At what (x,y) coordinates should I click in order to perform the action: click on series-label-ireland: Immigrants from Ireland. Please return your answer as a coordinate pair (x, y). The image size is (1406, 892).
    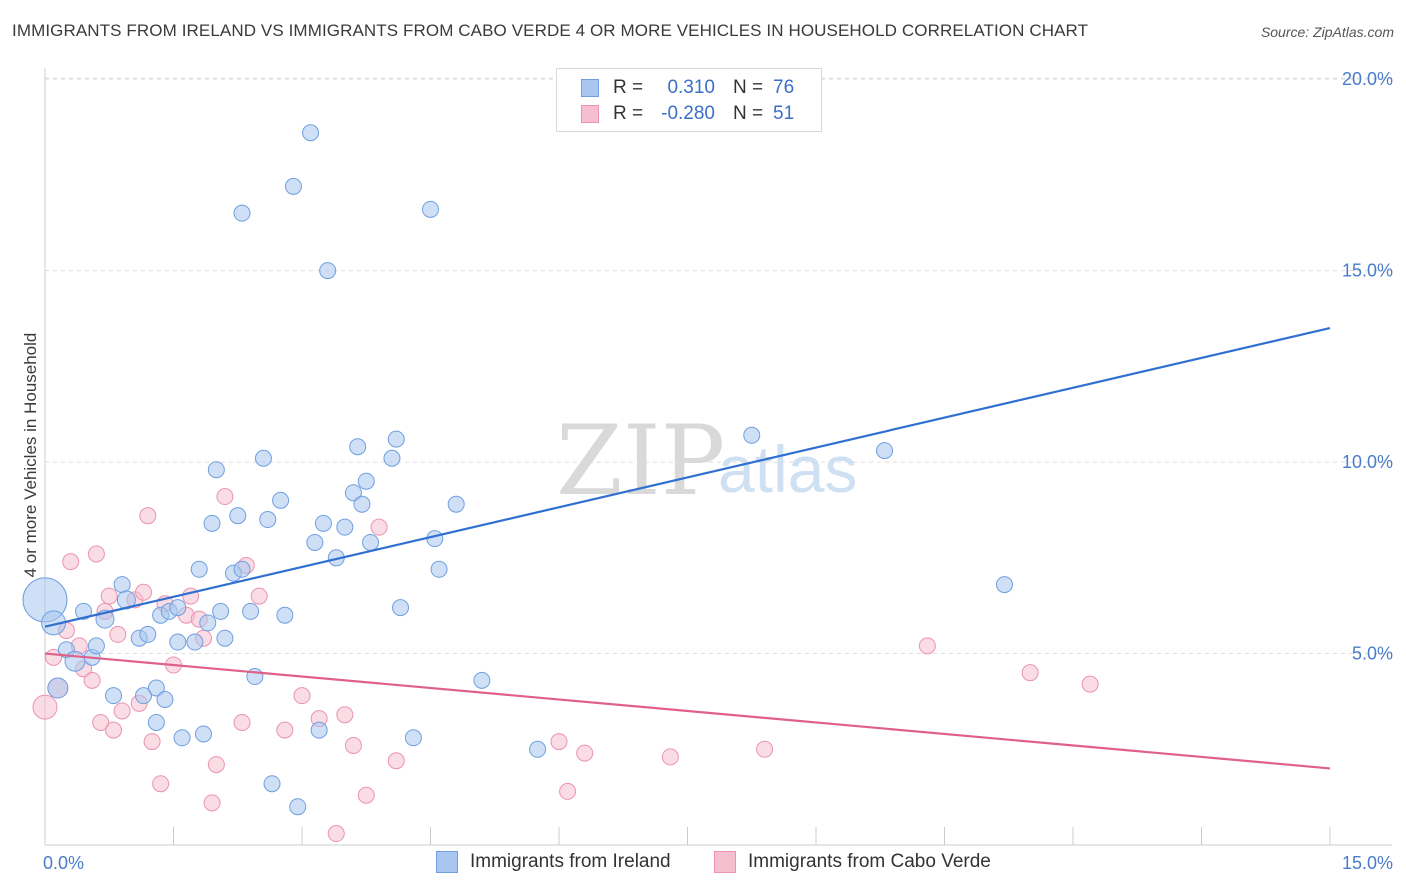
    Looking at the image, I should click on (570, 861).